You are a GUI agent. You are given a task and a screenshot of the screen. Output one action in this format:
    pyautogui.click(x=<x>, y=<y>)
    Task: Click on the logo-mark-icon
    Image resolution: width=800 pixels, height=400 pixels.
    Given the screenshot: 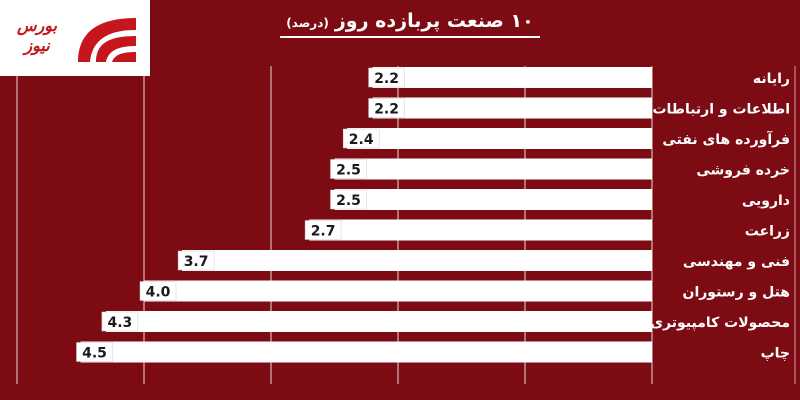 What is the action you would take?
    pyautogui.click(x=107, y=40)
    